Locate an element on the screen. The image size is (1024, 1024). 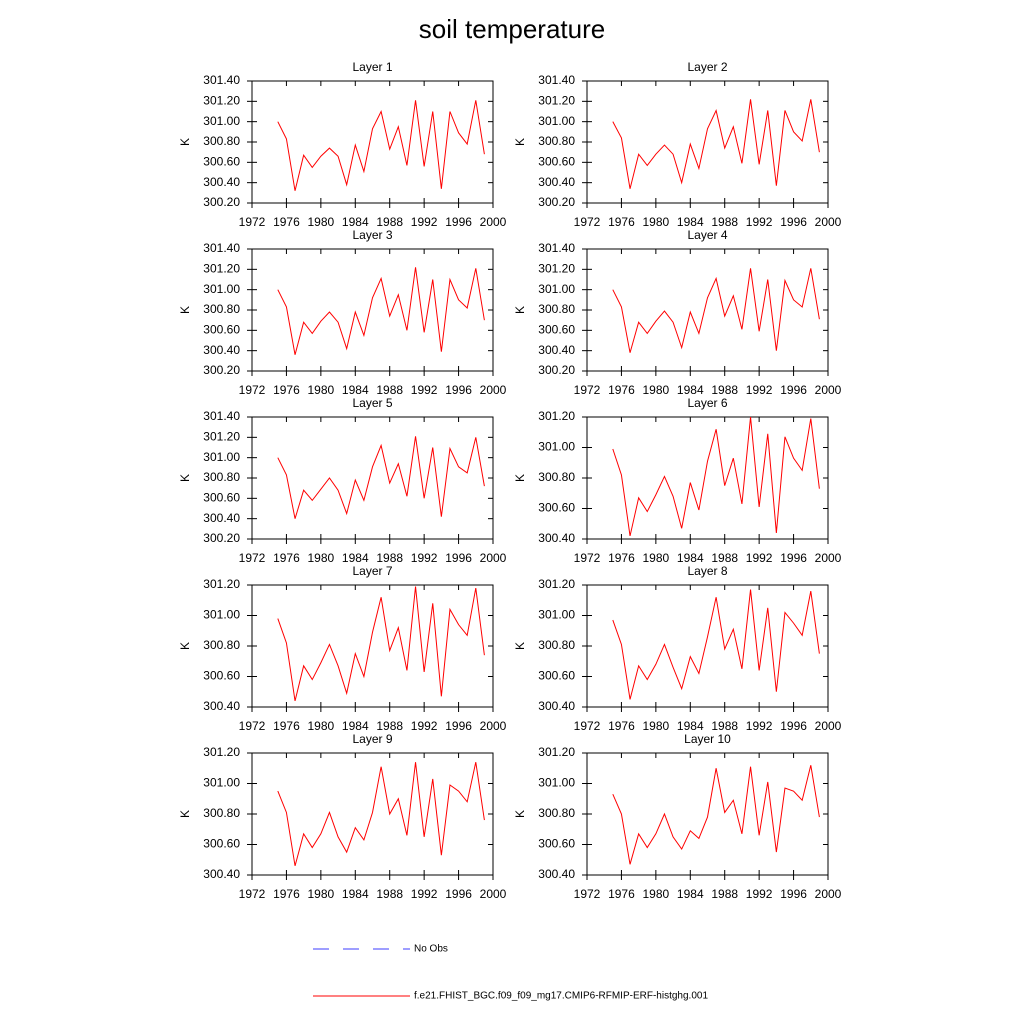
figure-title: soil temperature is located at coordinates (512, 29).